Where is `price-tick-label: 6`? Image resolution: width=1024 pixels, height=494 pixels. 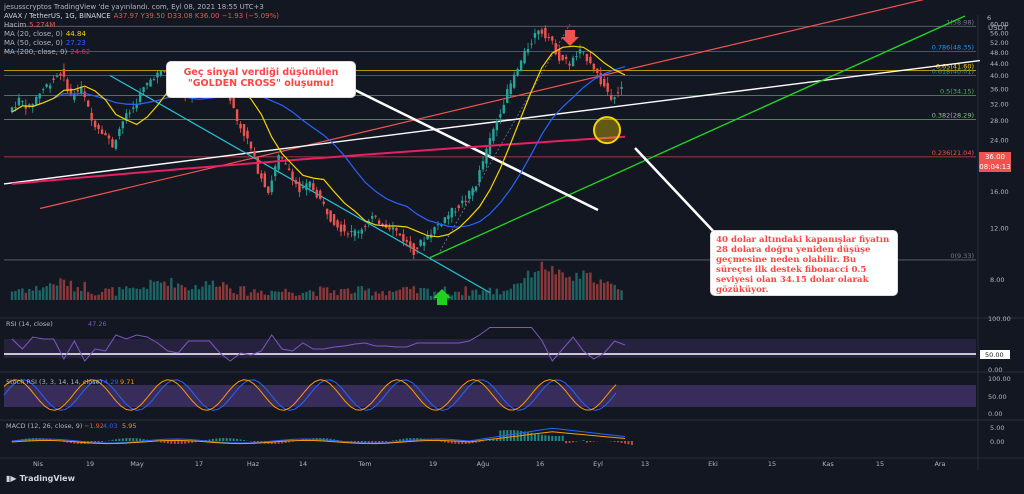
price-tick-label: 6 is located at coordinates (989, 18).